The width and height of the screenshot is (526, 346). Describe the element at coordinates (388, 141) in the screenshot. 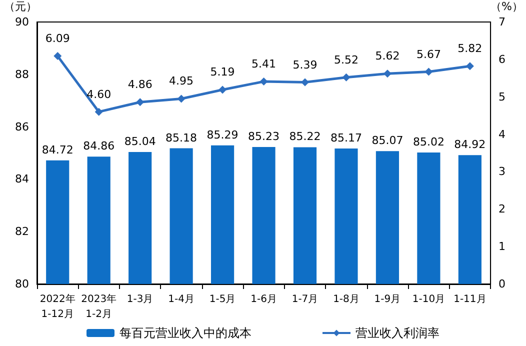

I see `data-label: 85.07` at that location.